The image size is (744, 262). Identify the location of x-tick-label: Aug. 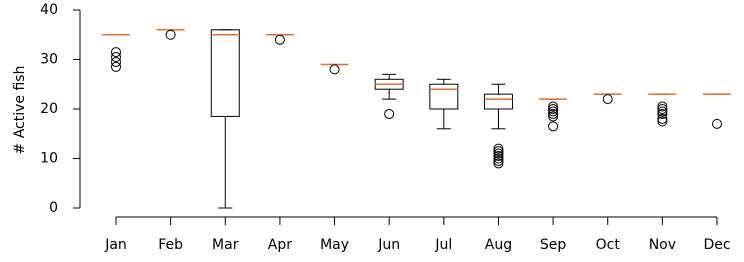
(498, 245).